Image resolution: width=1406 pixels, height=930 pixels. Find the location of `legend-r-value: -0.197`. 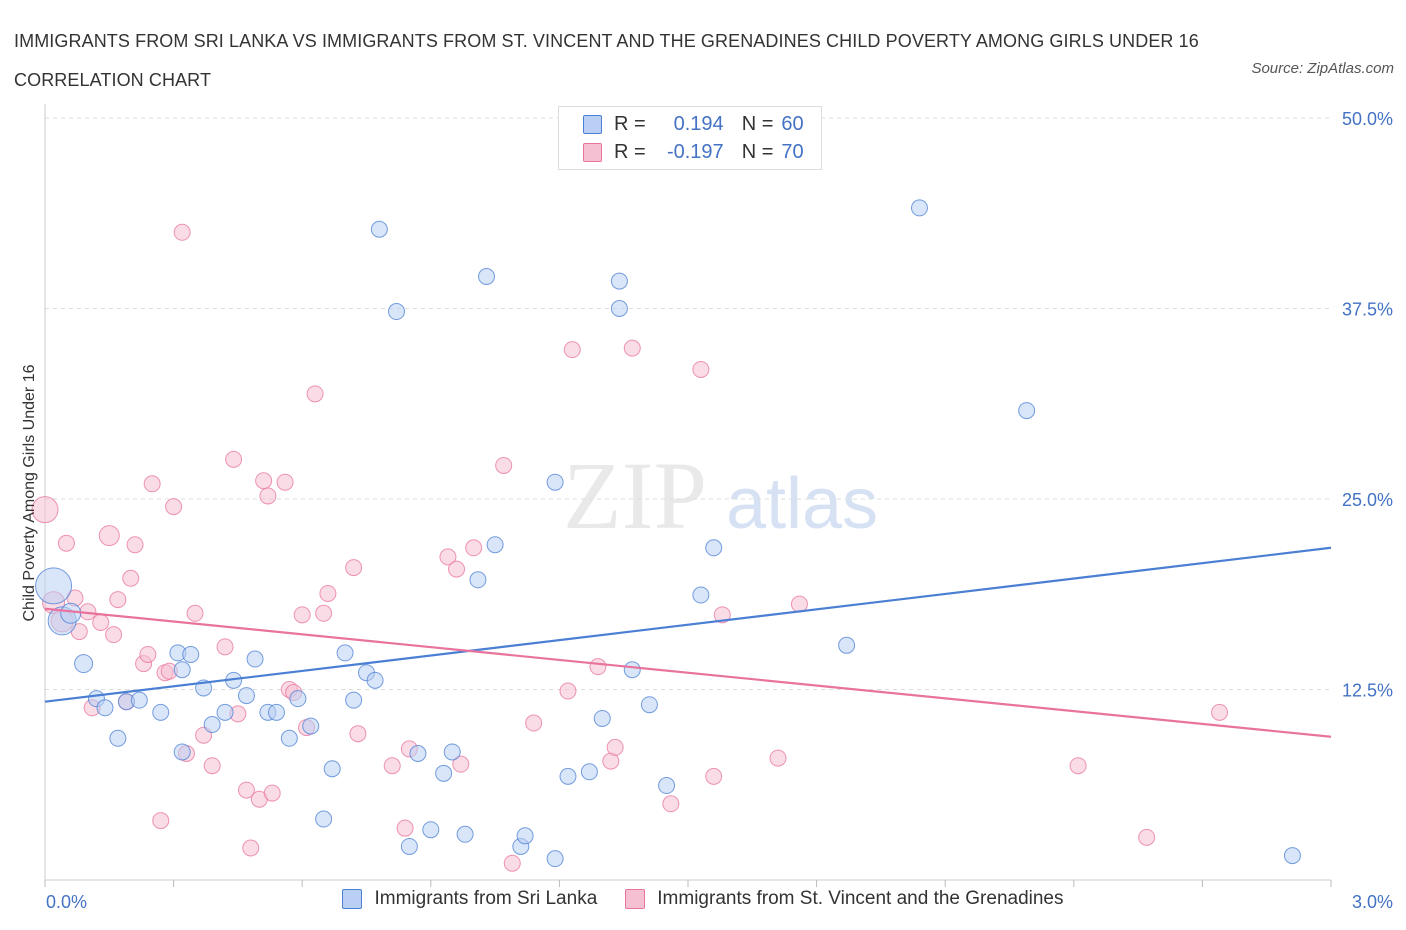

legend-r-value: -0.197 is located at coordinates (695, 151).